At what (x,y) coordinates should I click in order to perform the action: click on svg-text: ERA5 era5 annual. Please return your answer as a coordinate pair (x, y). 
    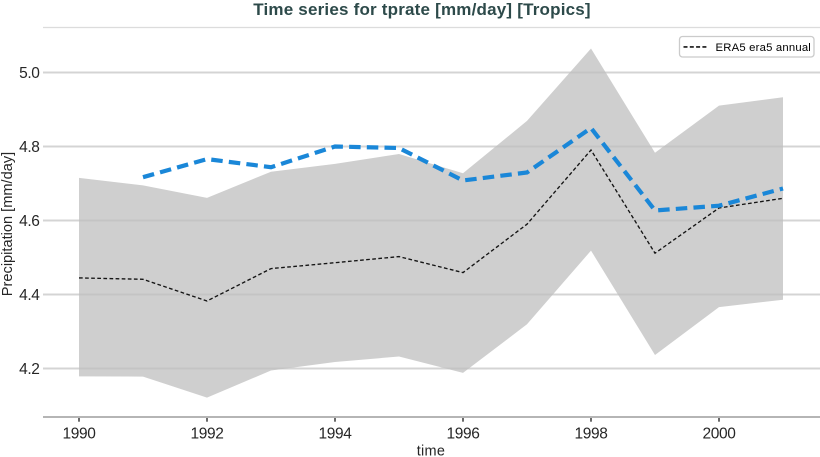
    Looking at the image, I should click on (764, 48).